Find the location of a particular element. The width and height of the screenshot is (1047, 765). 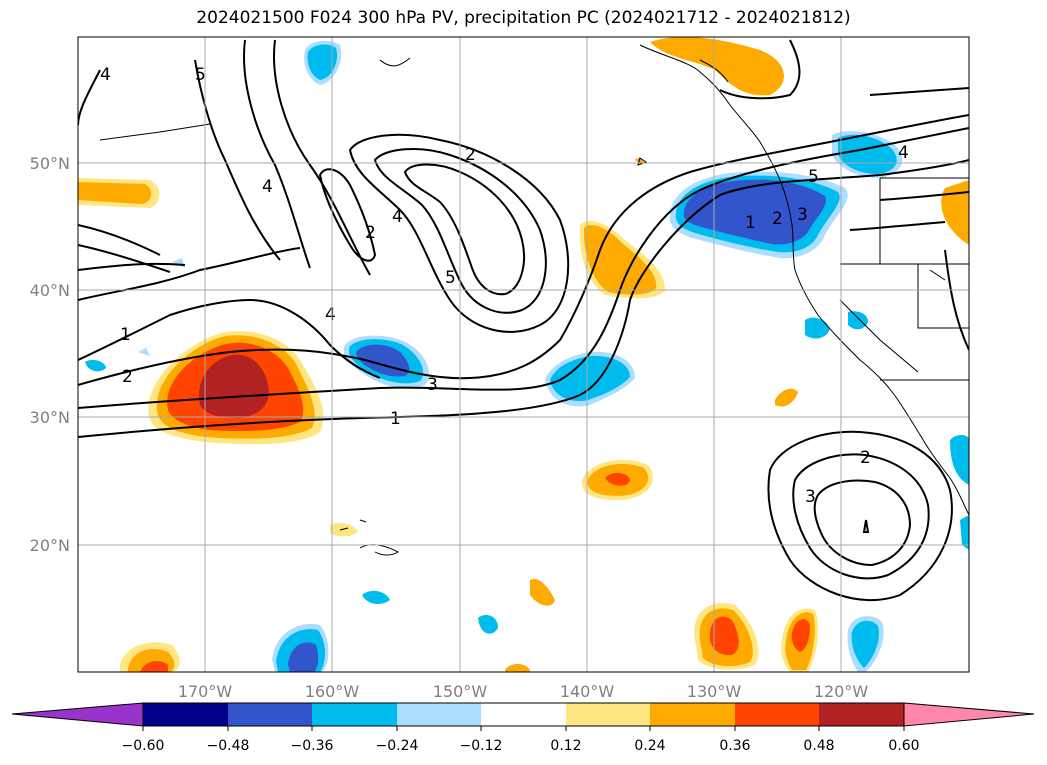

lon-label-140w: 140°W is located at coordinates (587, 691).